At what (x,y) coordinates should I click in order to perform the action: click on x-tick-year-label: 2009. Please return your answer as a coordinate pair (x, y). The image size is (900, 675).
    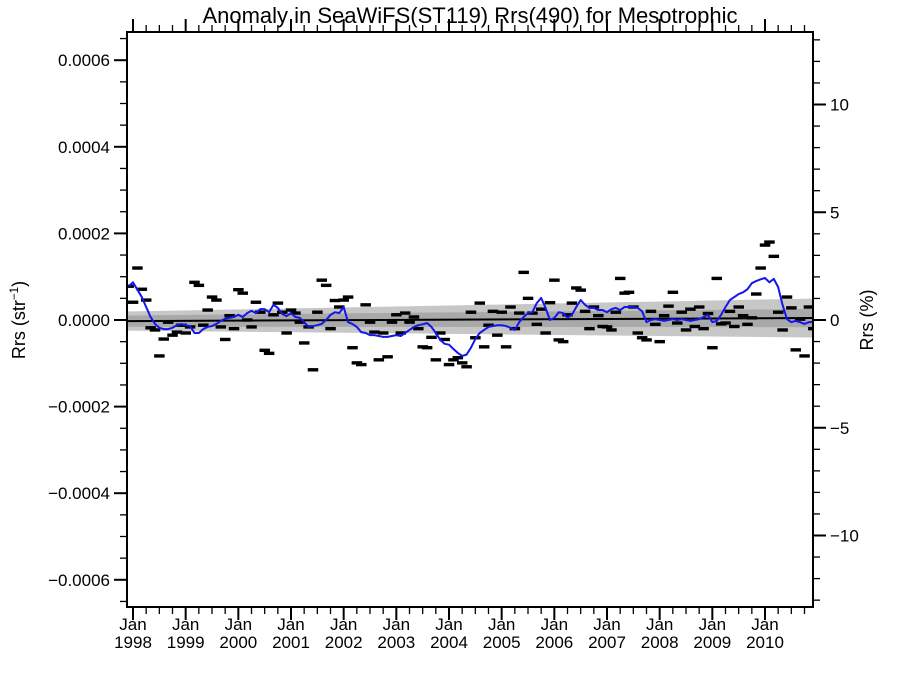
    Looking at the image, I should click on (712, 642).